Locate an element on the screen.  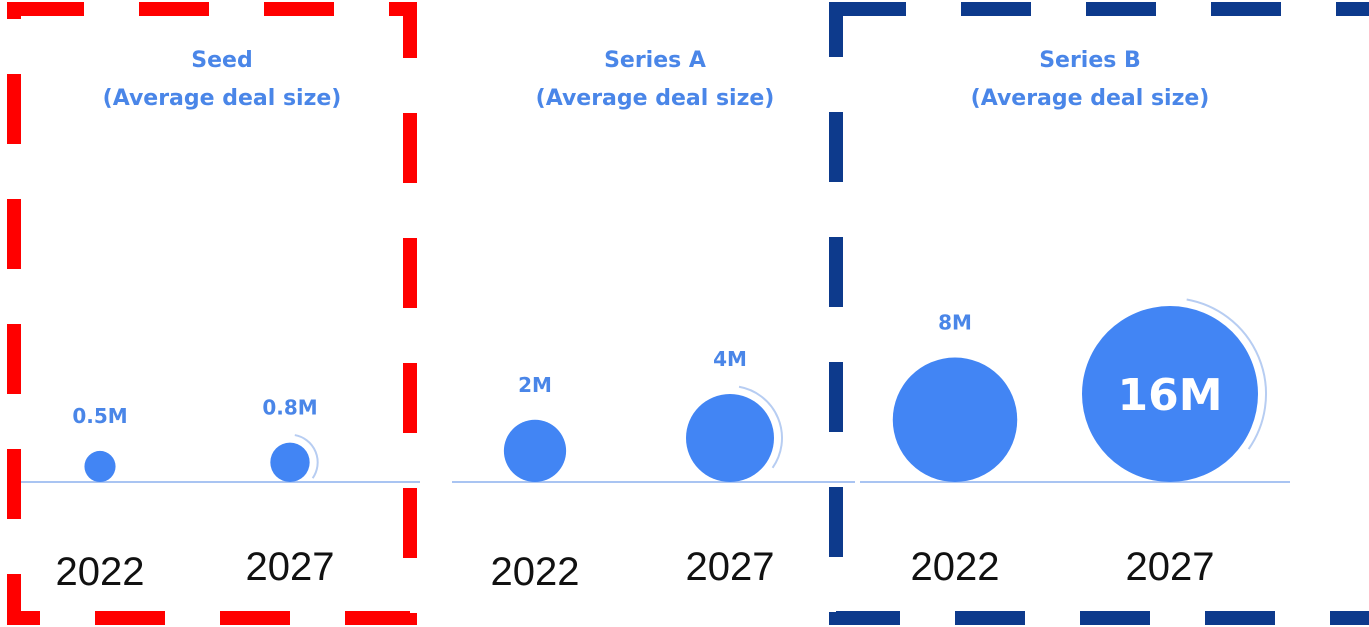
value-label: 2M is located at coordinates (535, 385).